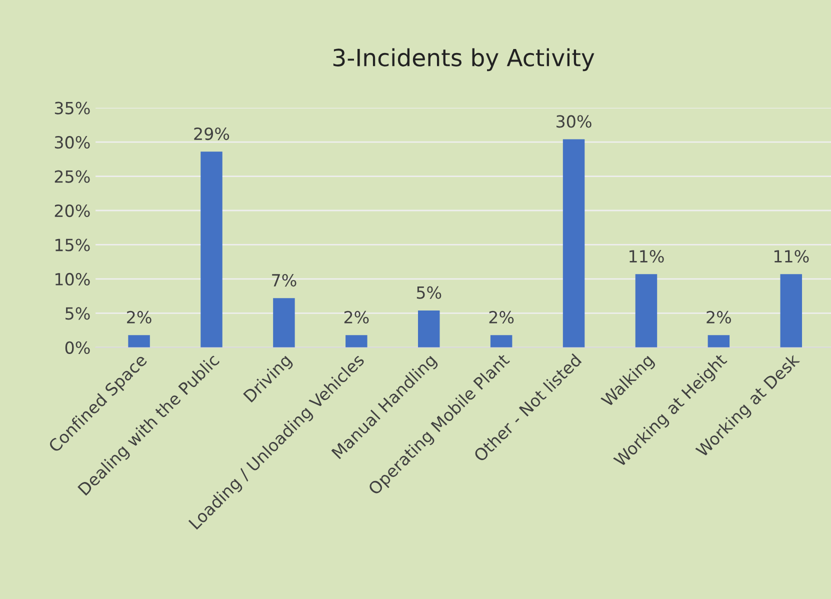 Image resolution: width=831 pixels, height=599 pixels. Describe the element at coordinates (72, 142) in the screenshot. I see `y-tick-label: 30%` at that location.